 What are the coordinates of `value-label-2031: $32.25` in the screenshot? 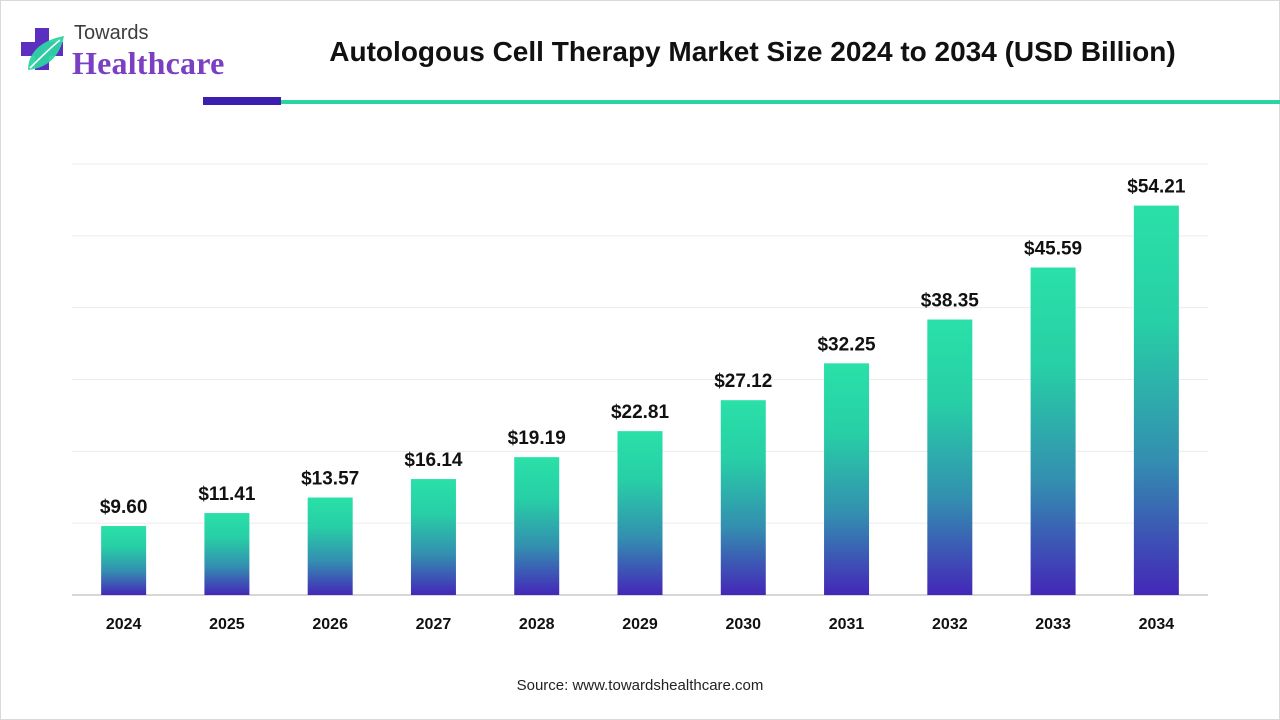 It's located at (846, 344).